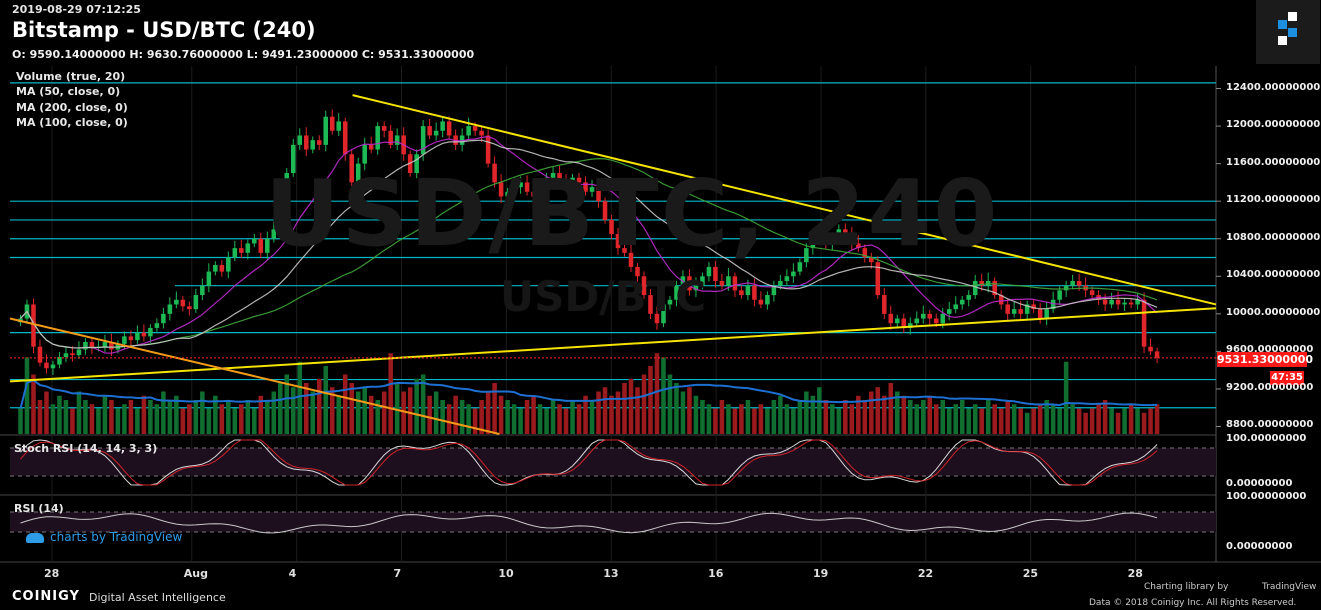 The width and height of the screenshot is (1321, 610). Describe the element at coordinates (39, 508) in the screenshot. I see `rsi-label: RSI (14)` at that location.